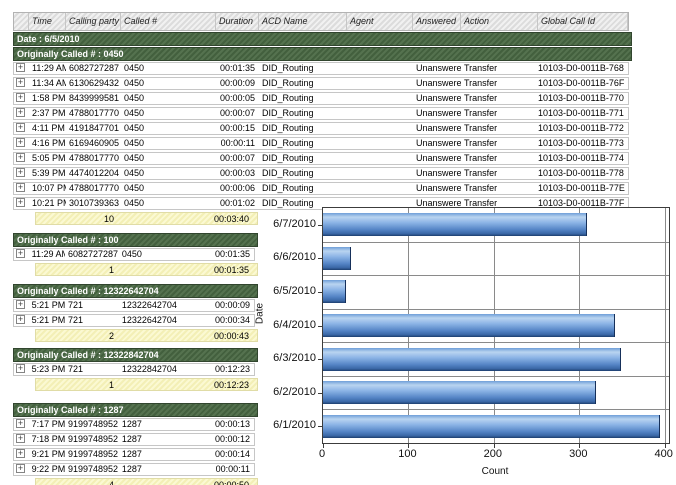 This screenshot has height=485, width=676. Describe the element at coordinates (232, 424) in the screenshot. I see `cell-duration: 00:00:13` at that location.